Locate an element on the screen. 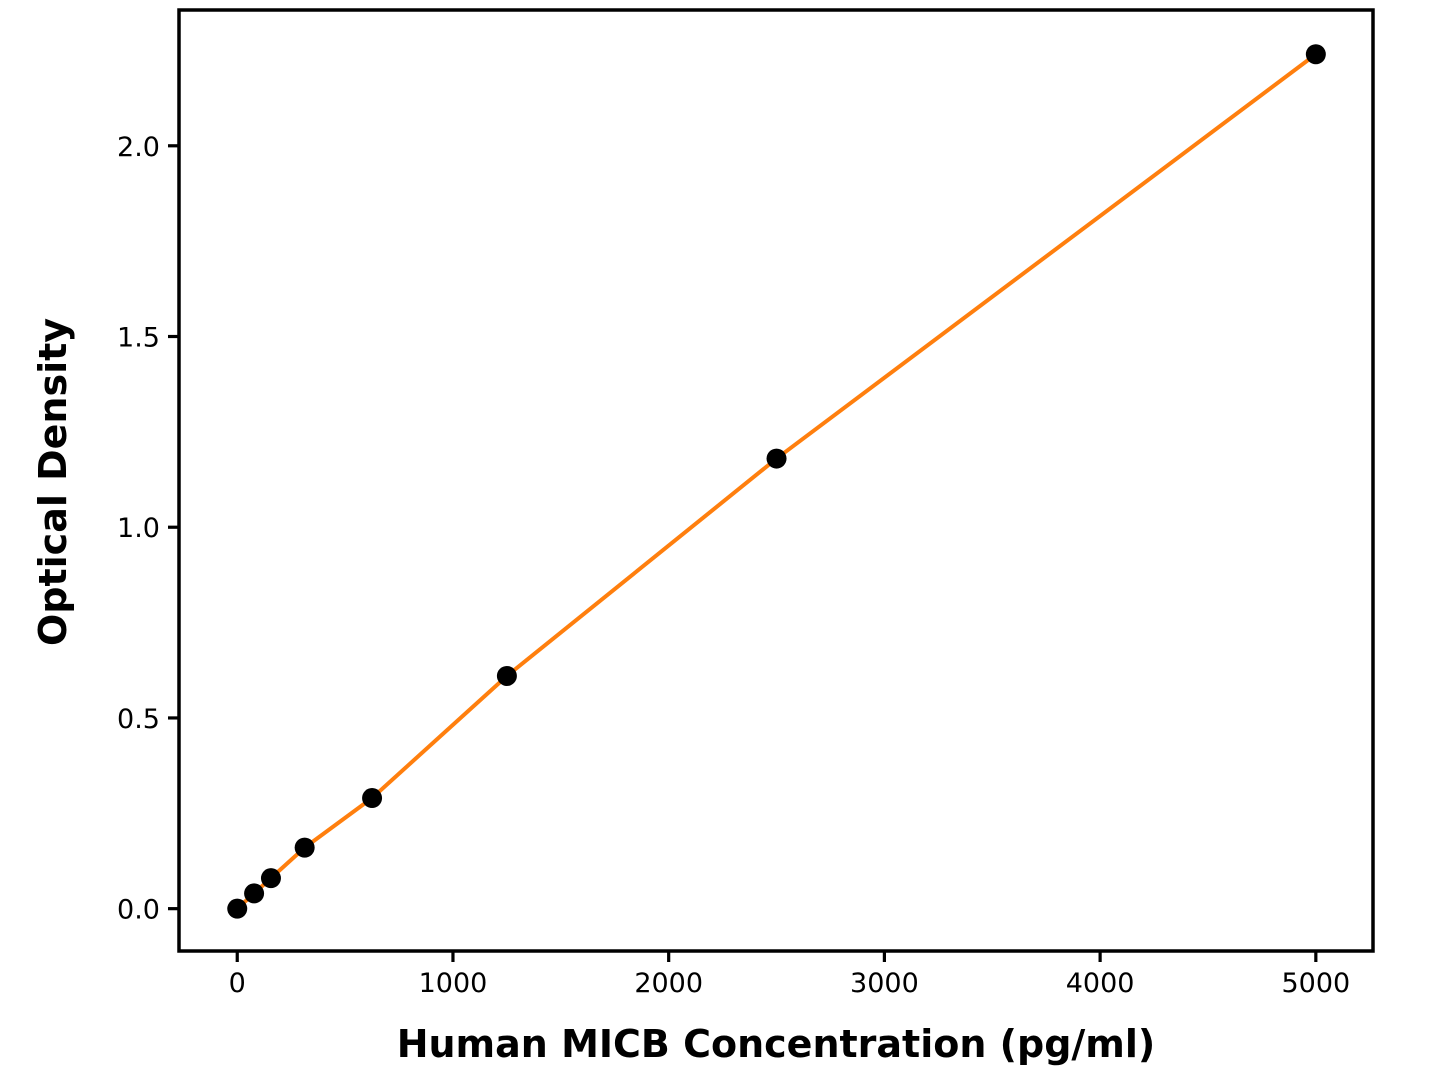 Image resolution: width=1445 pixels, height=1088 pixels. x-tick-label: 4000 is located at coordinates (1100, 983).